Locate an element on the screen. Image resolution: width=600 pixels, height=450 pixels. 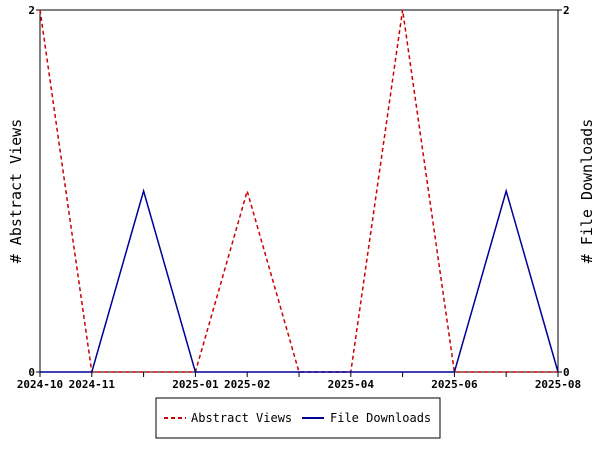
x-tick-label: 2024-11 is located at coordinates (92, 384).